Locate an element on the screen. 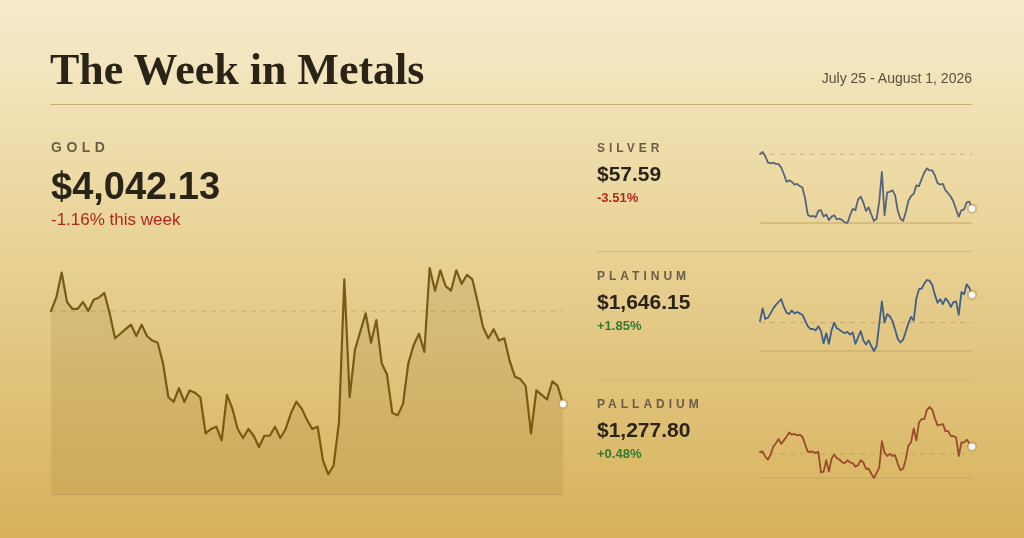 The image size is (1024, 538). text: $1,277.80 is located at coordinates (644, 429).